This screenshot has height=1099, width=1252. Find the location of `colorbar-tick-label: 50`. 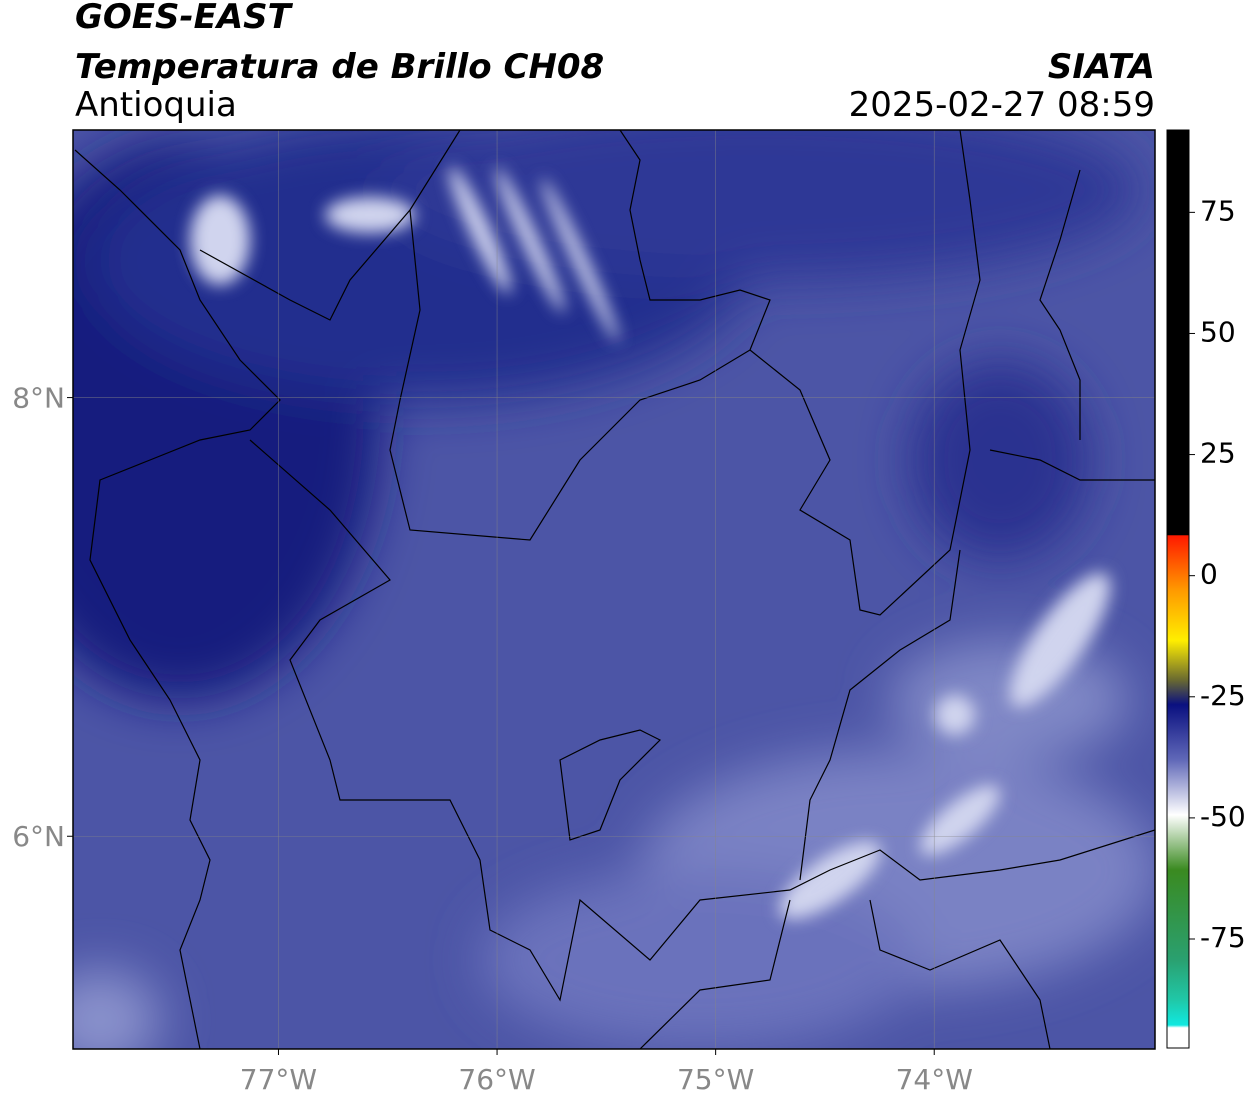

colorbar-tick-label: 50 is located at coordinates (1218, 331).